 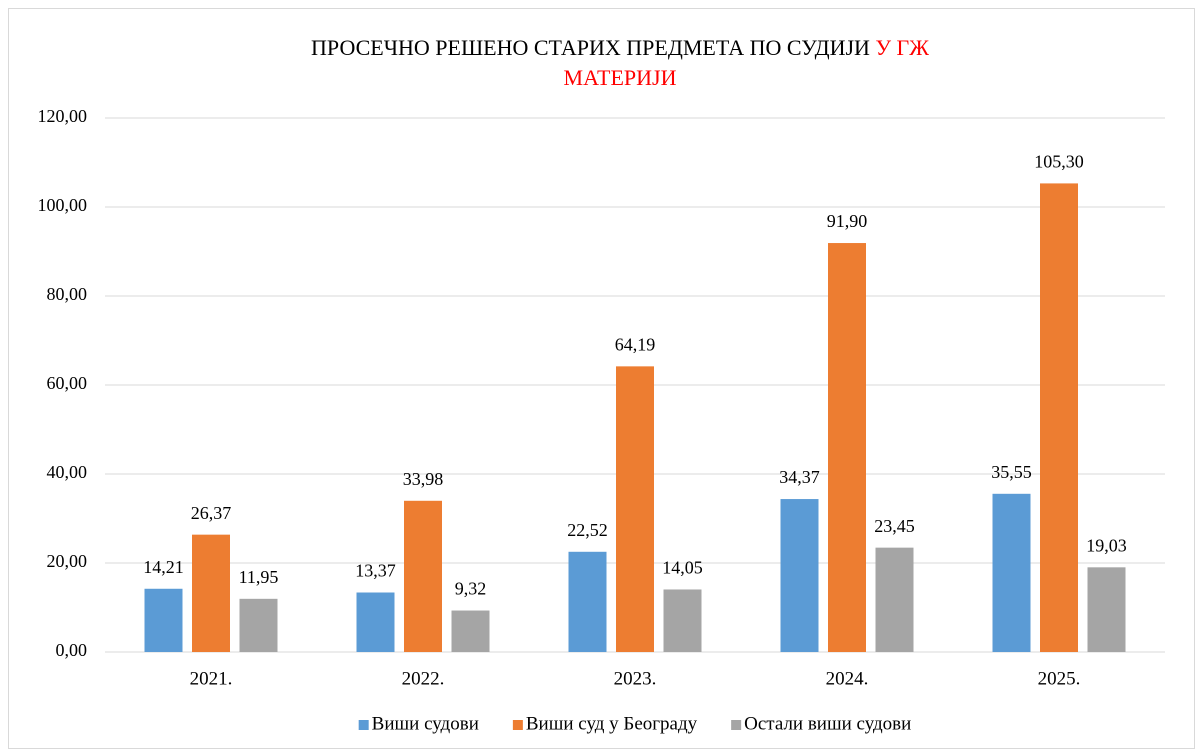 I want to click on y-tick-label: 60,00, so click(x=67, y=383).